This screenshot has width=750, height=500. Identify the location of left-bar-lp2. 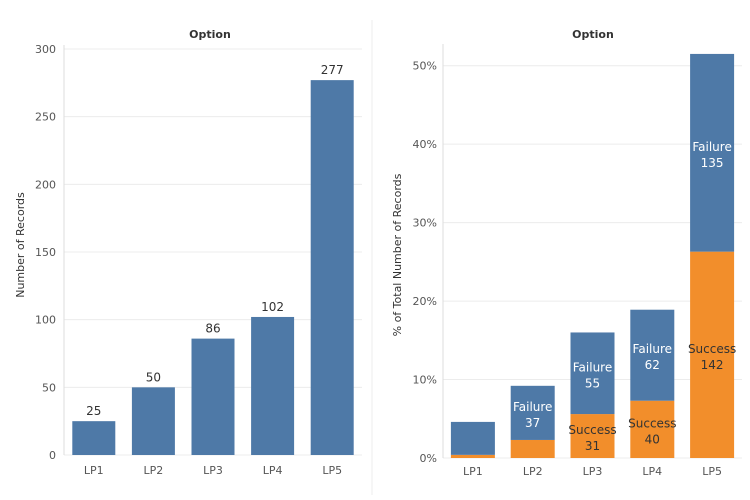
(153, 421).